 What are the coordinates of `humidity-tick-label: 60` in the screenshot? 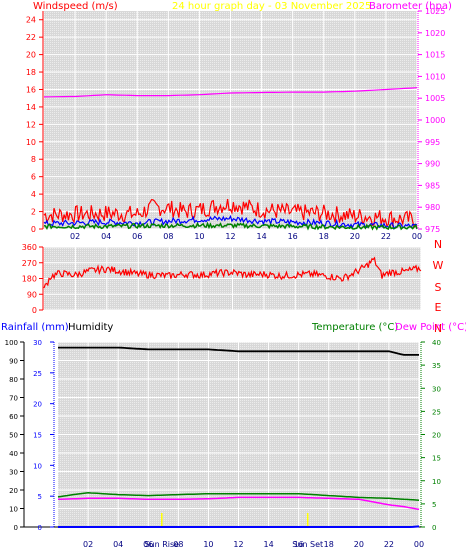 It's located at (13, 417).